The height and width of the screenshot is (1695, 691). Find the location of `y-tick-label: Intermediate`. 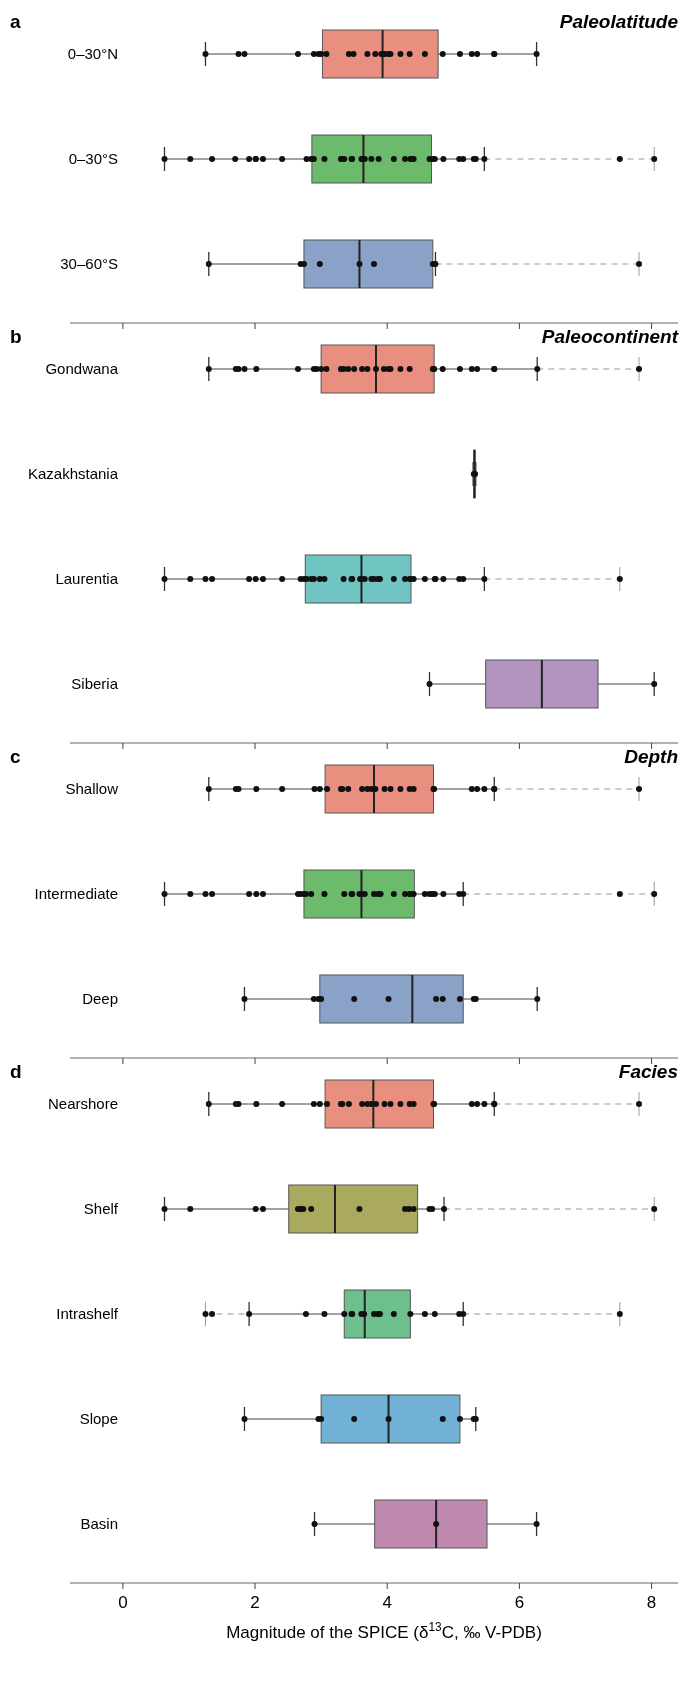

y-tick-label: Intermediate is located at coordinates (76, 893).